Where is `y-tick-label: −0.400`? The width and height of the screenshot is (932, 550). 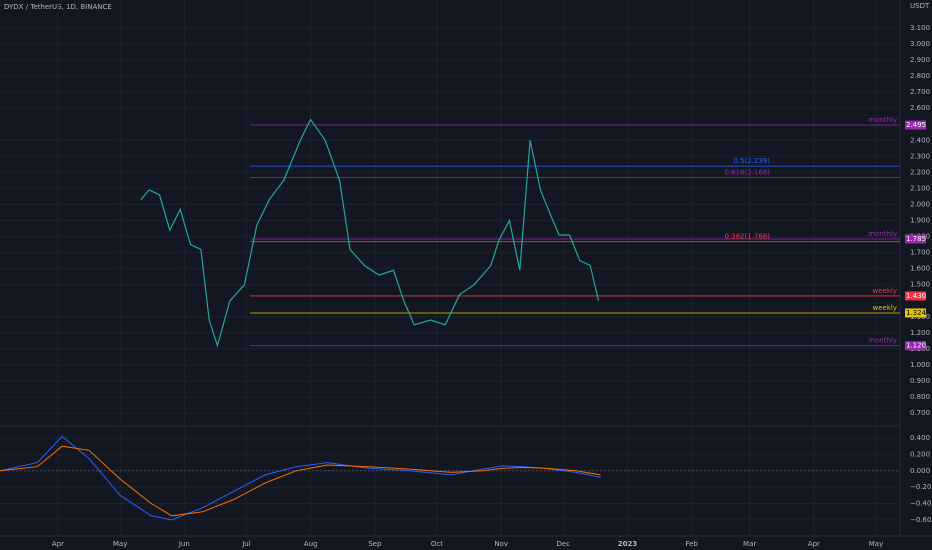
y-tick-label: −0.400 is located at coordinates (921, 504).